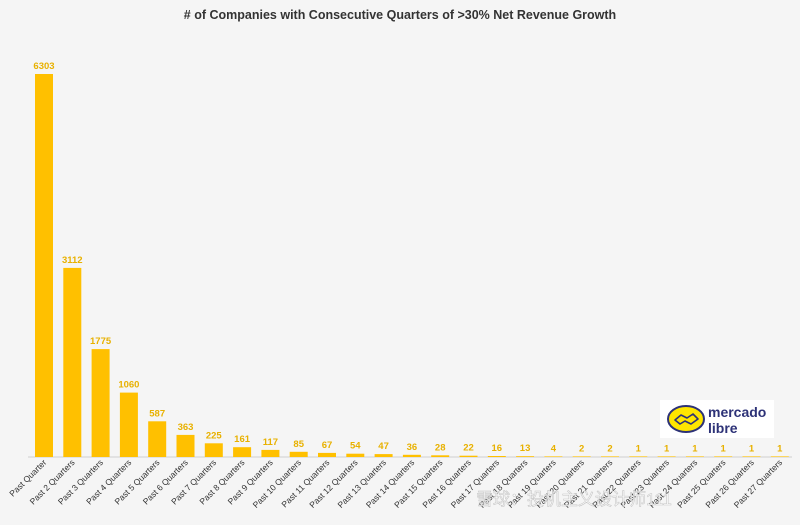 Image resolution: width=800 pixels, height=525 pixels. Describe the element at coordinates (43, 66) in the screenshot. I see `bar-value-label-1: 6303` at that location.